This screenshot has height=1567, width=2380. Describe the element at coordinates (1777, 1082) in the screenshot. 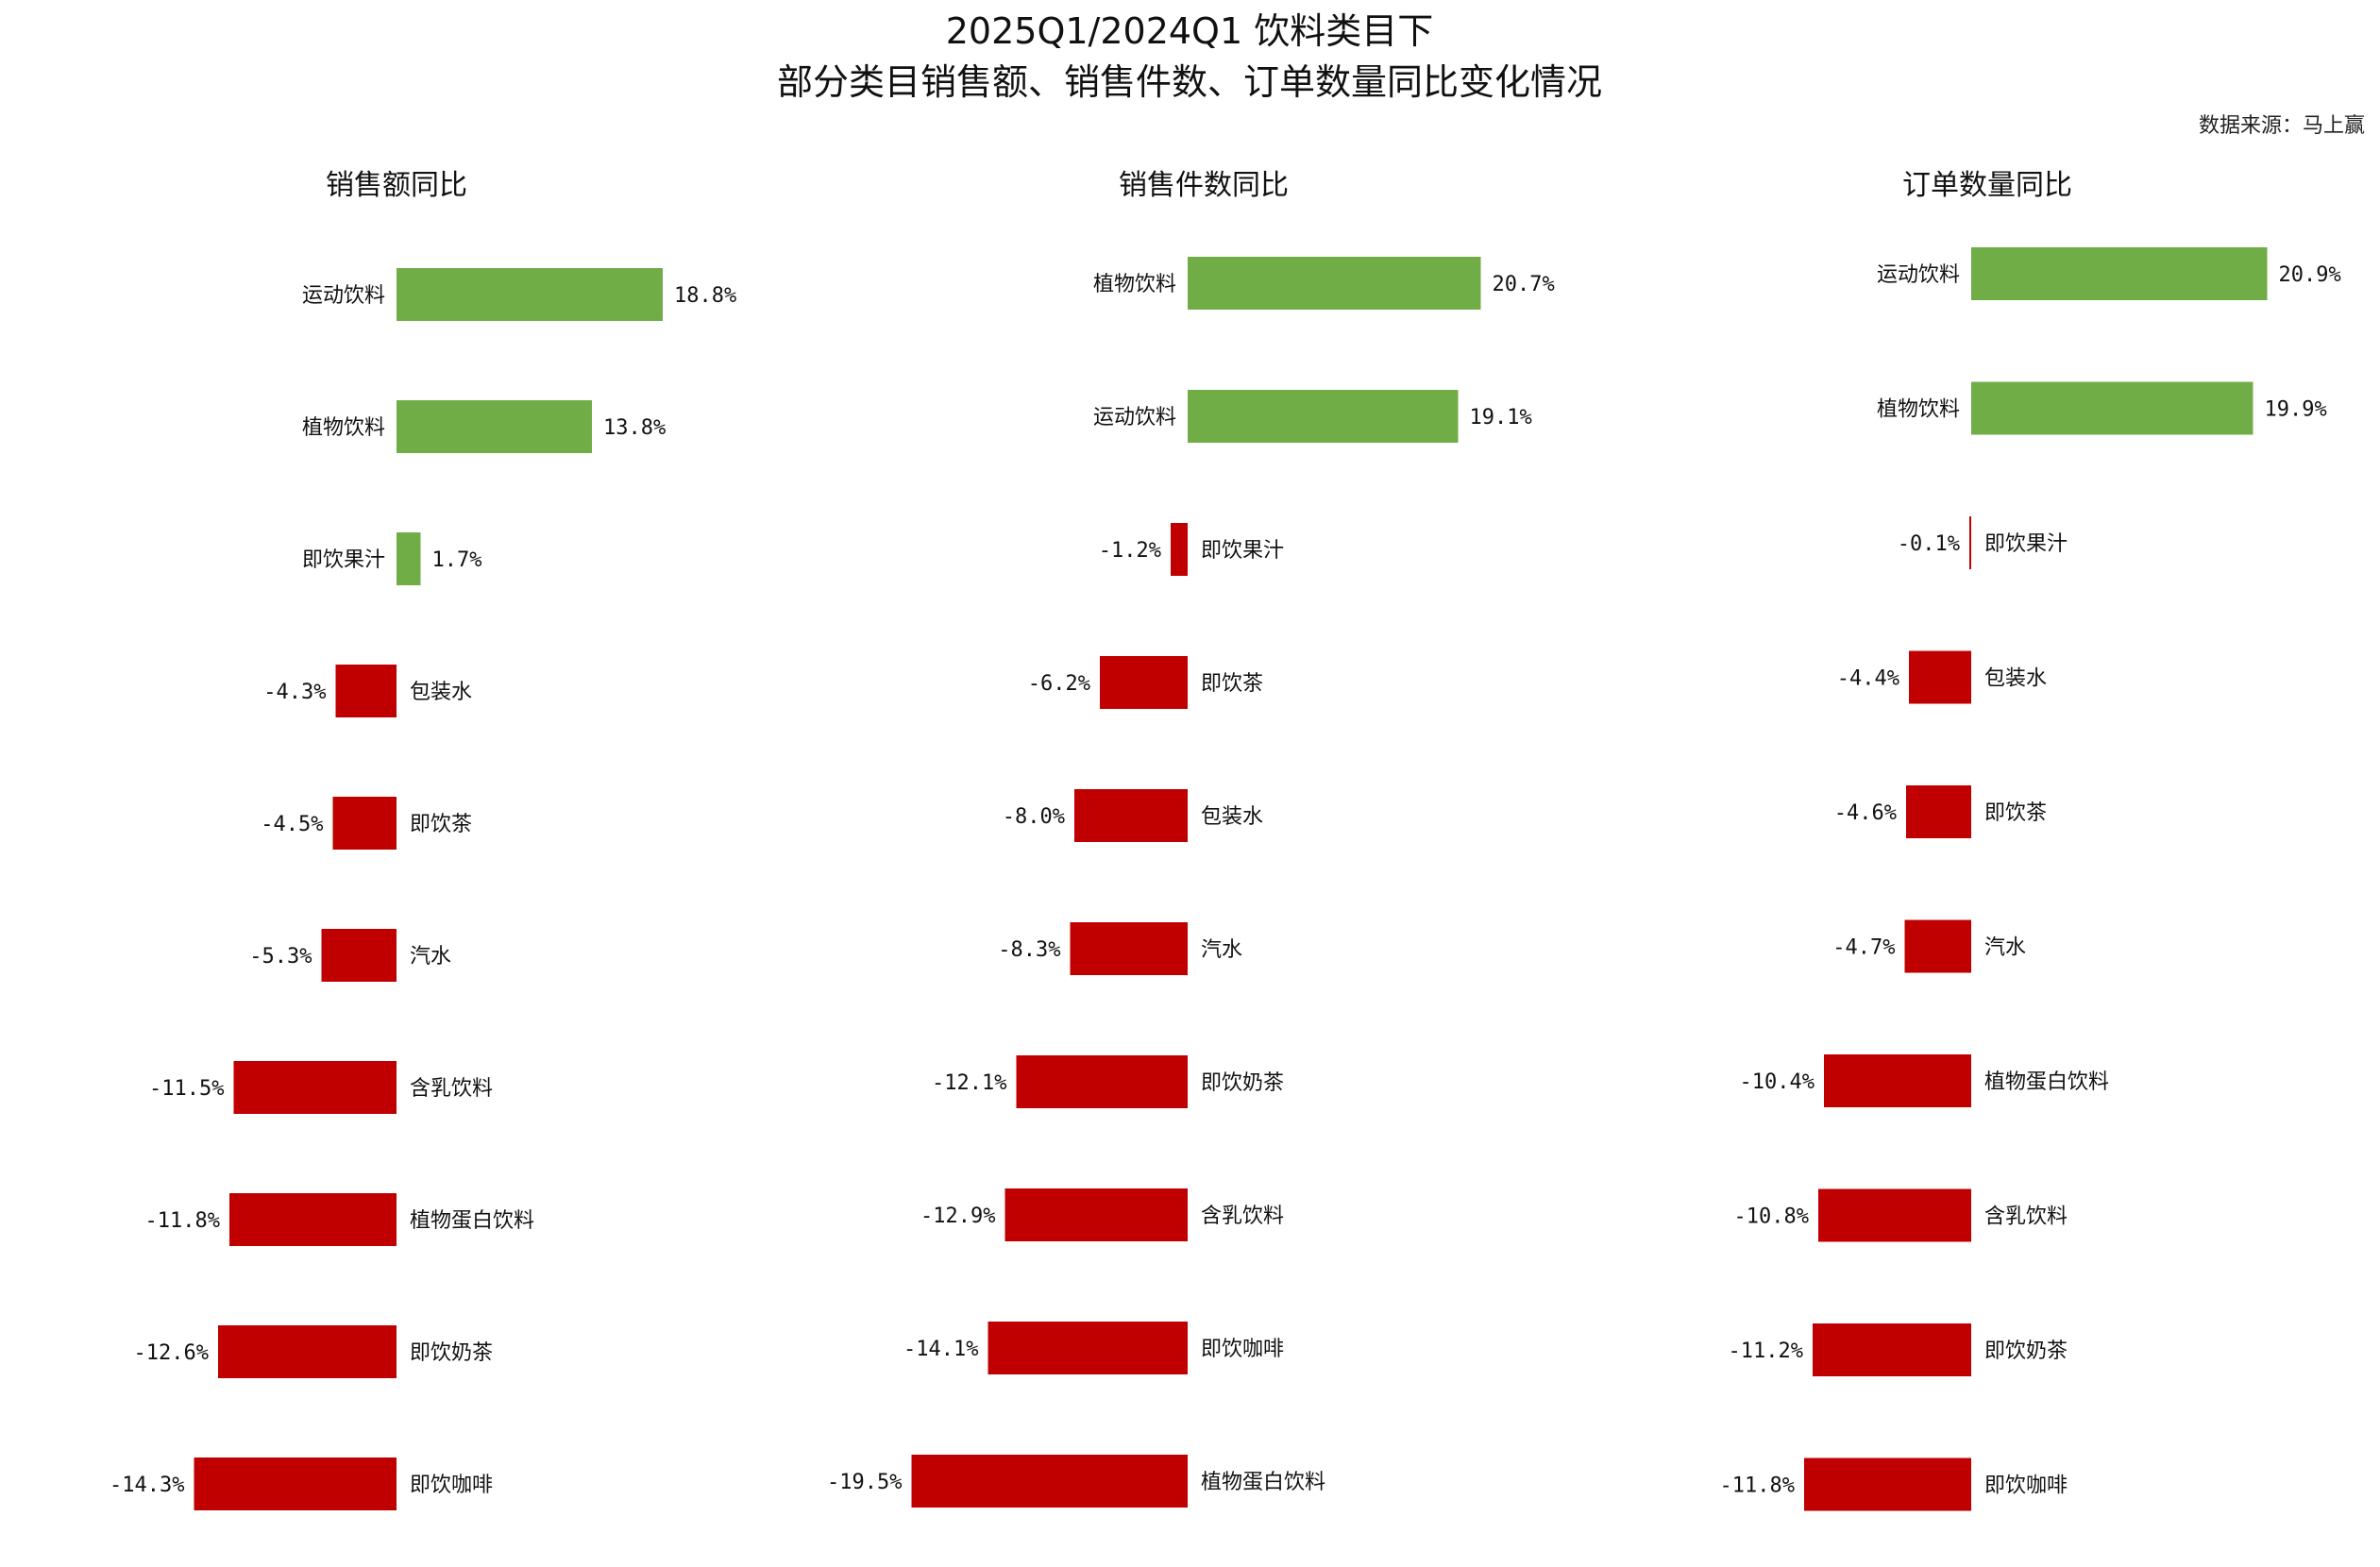

I see `data-label: -10.4%` at that location.